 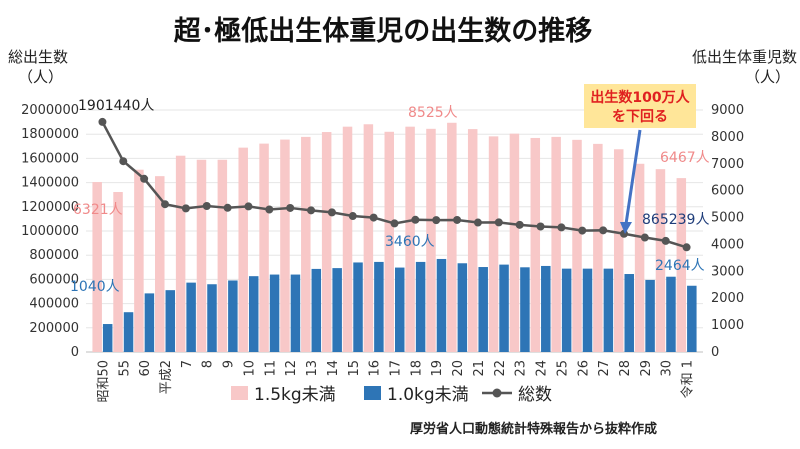 I want to click on y2-tick-label: 5000, so click(x=727, y=218).